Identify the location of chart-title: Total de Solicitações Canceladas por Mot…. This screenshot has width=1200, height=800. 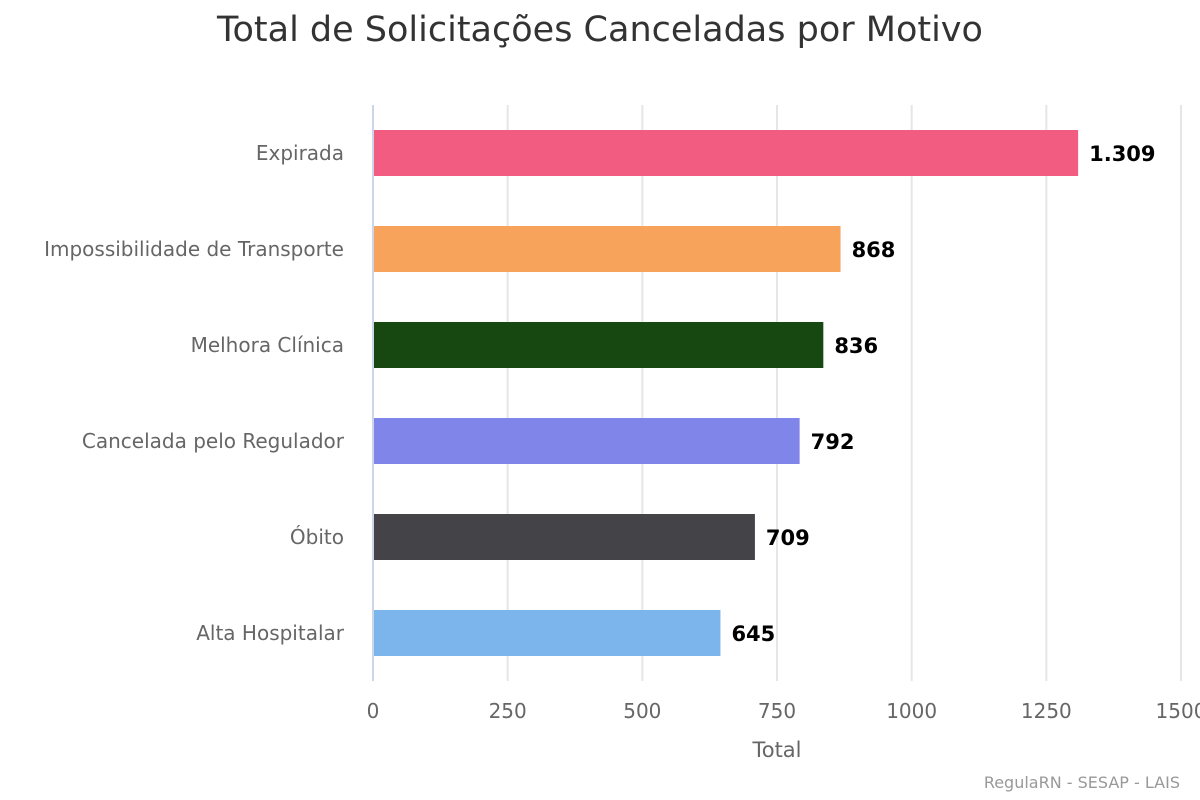
(600, 30).